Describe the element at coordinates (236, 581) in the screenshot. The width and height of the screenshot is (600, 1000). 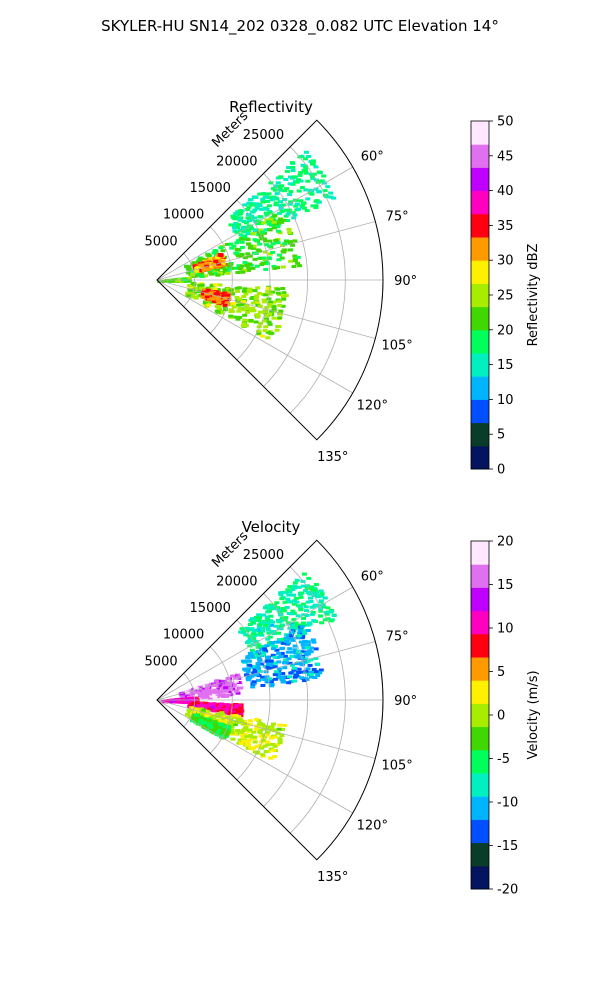
I see `range-tick-label: 20000` at that location.